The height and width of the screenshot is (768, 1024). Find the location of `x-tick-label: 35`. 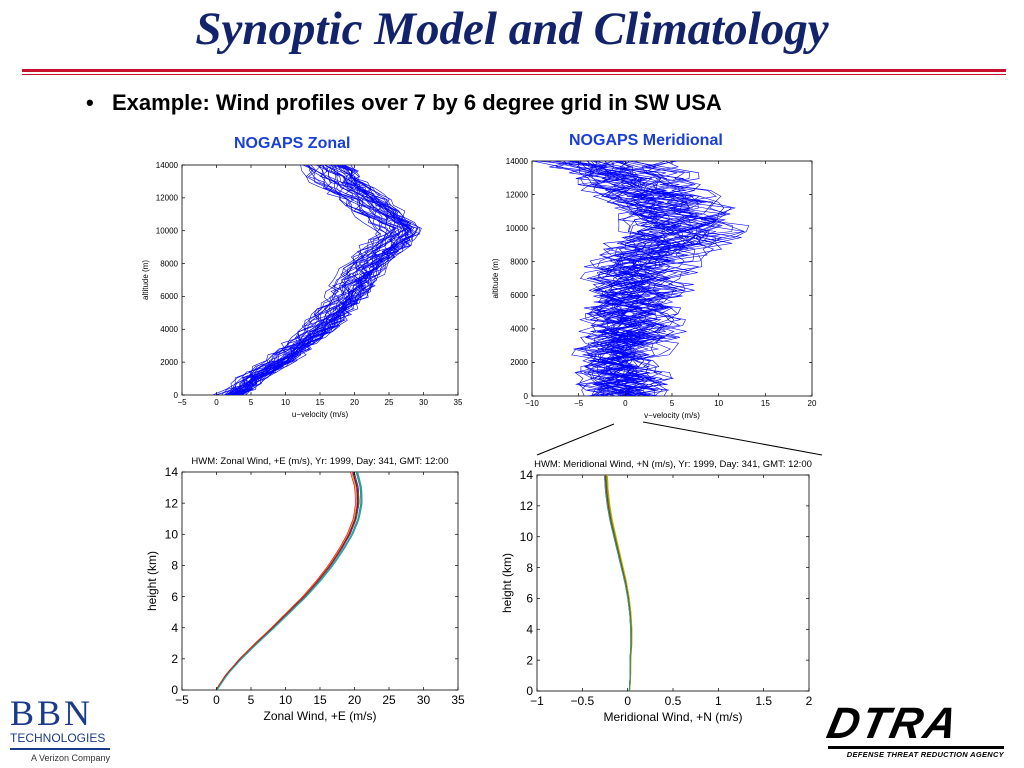

x-tick-label: 35 is located at coordinates (458, 700).